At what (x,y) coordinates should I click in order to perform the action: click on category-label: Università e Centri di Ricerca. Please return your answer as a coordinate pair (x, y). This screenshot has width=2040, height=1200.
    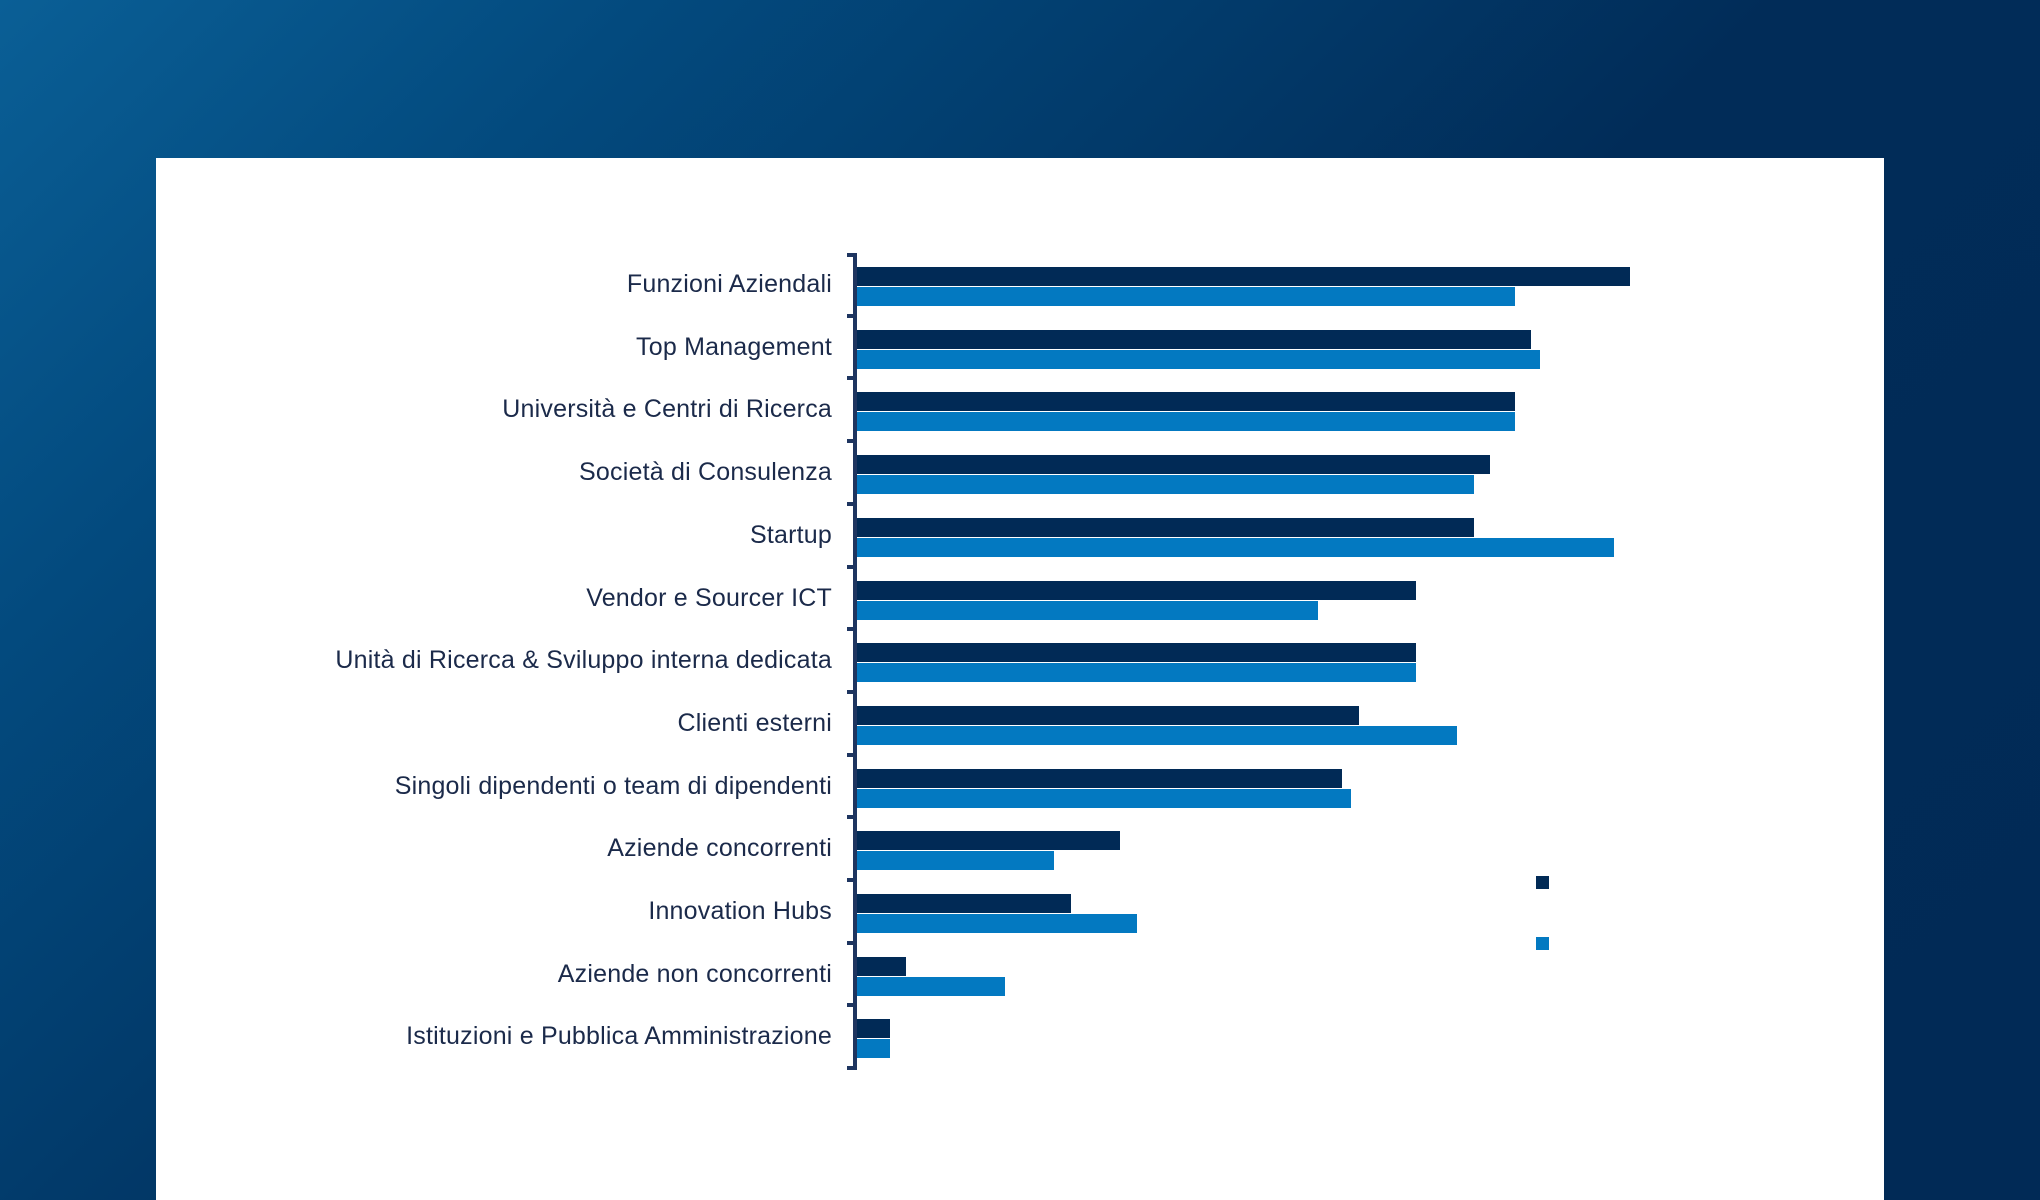
    Looking at the image, I should click on (667, 409).